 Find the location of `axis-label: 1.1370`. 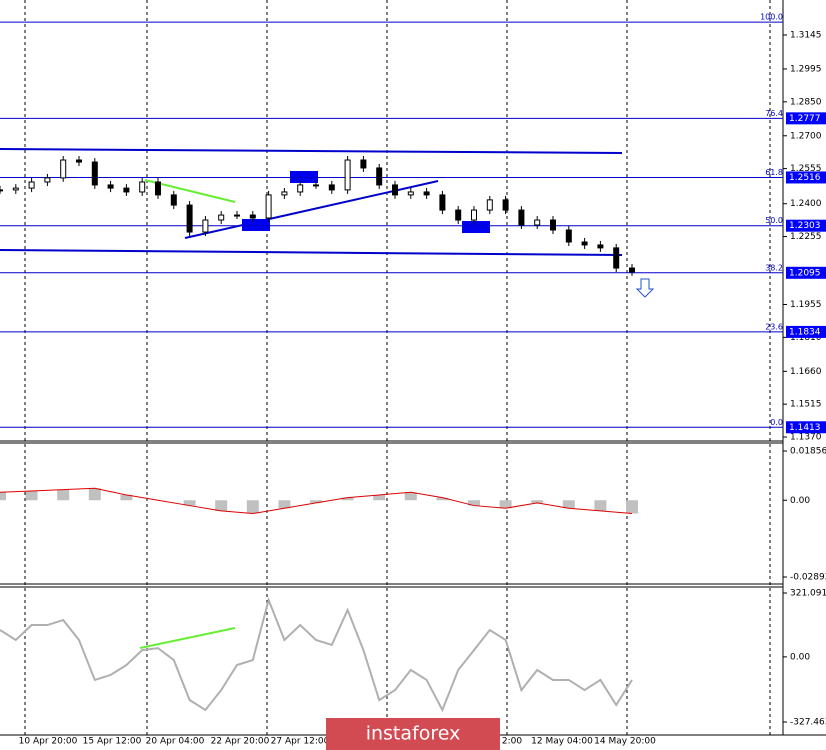

axis-label: 1.1370 is located at coordinates (806, 438).